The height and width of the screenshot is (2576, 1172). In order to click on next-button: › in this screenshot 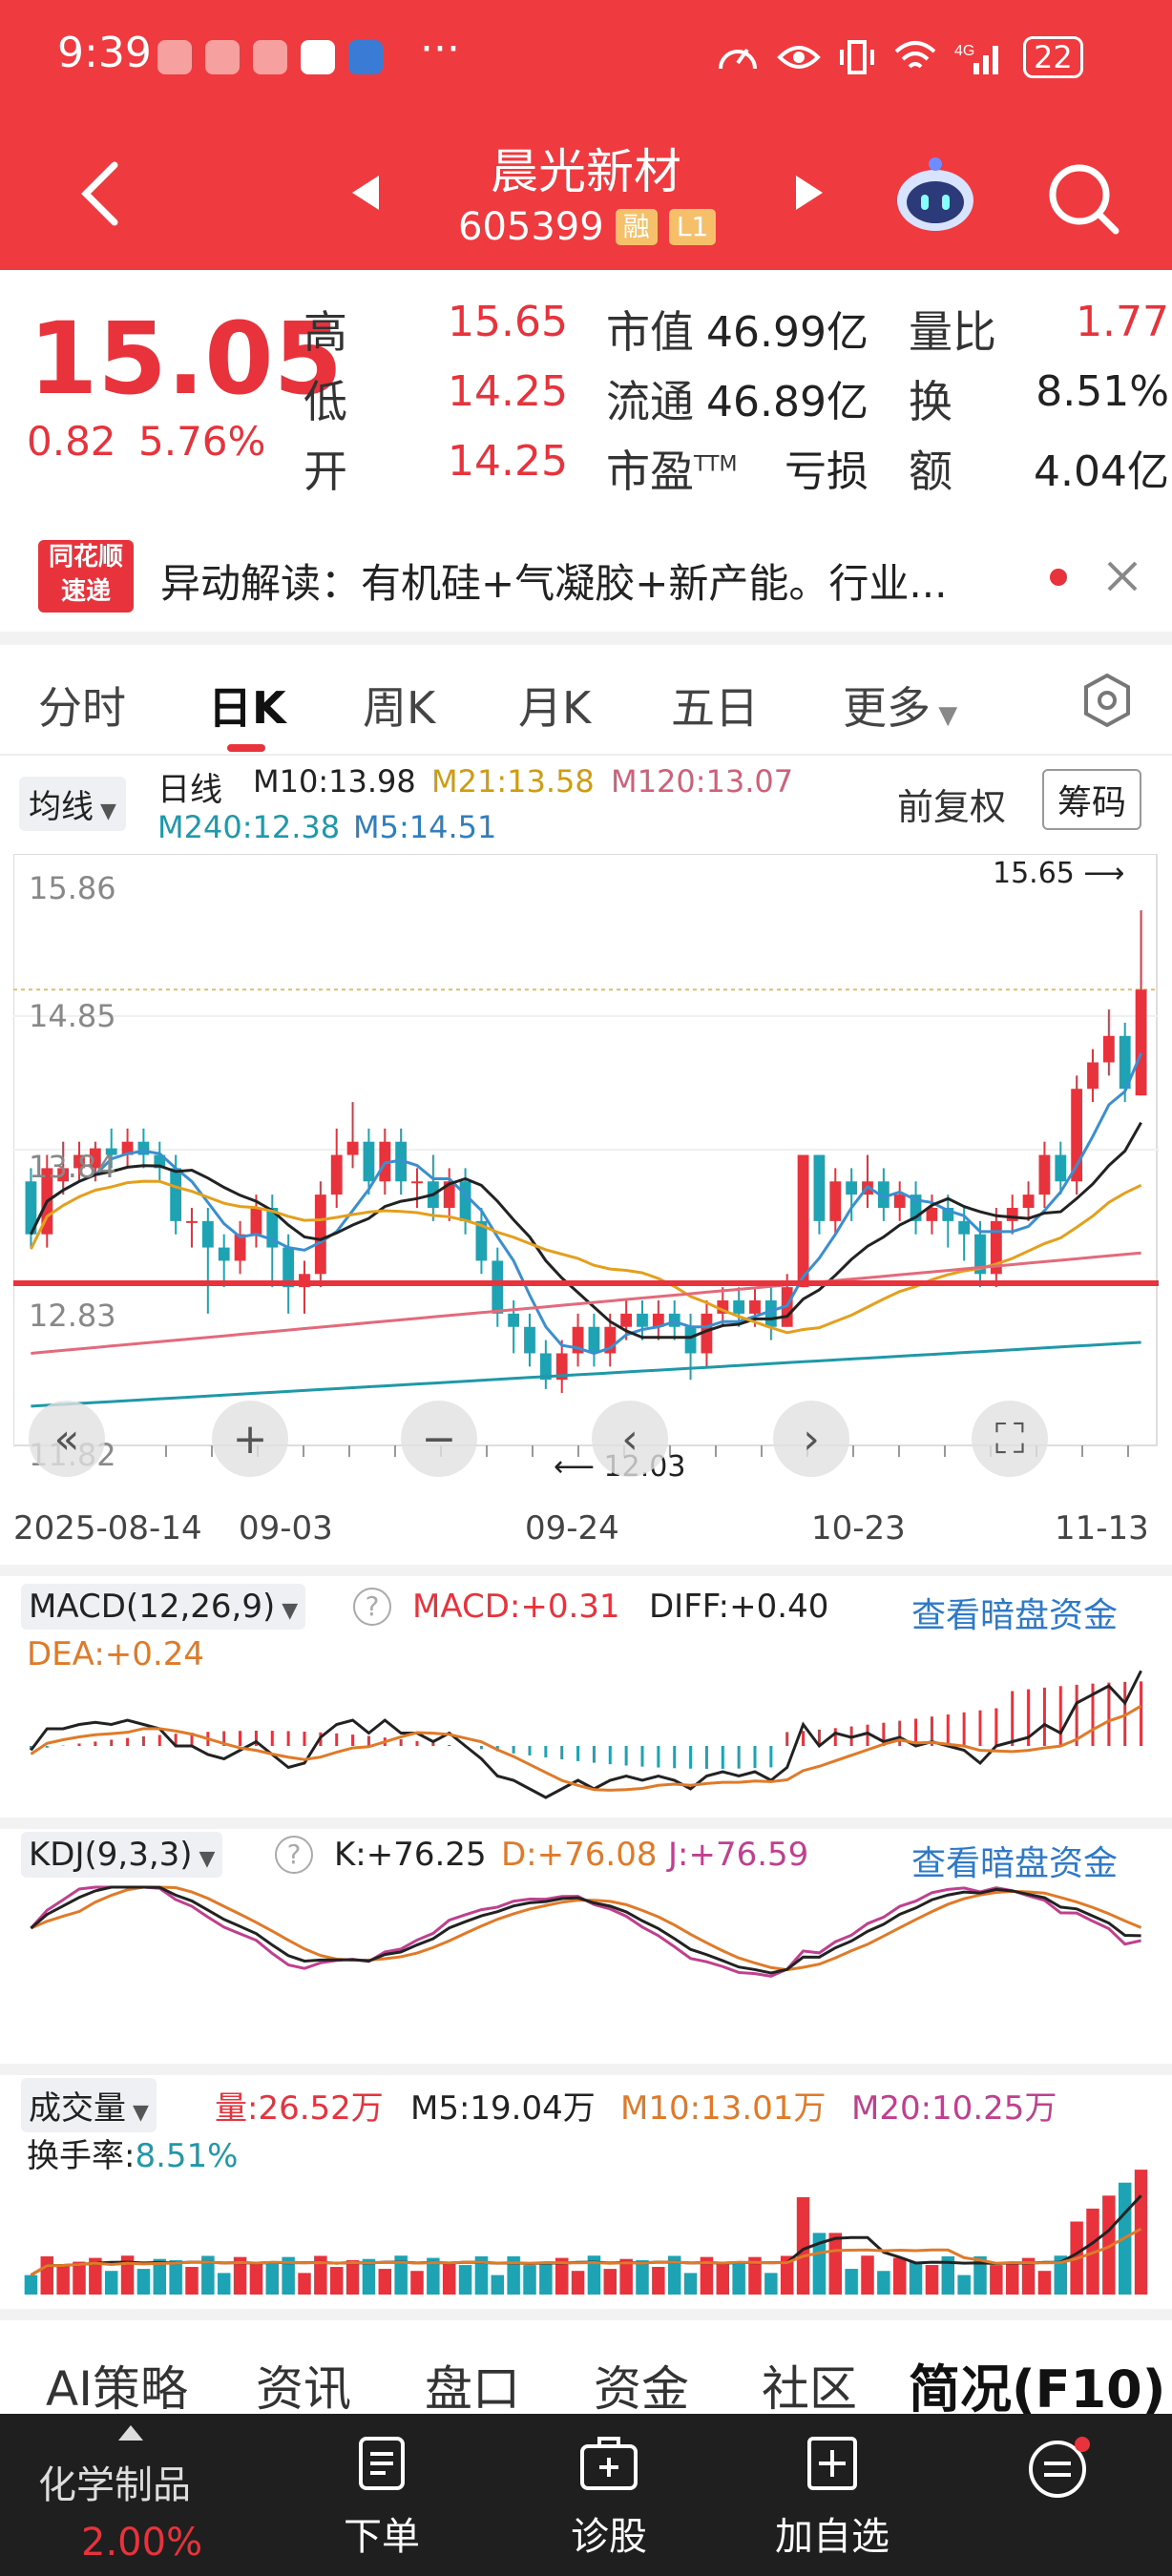, I will do `click(811, 1439)`.